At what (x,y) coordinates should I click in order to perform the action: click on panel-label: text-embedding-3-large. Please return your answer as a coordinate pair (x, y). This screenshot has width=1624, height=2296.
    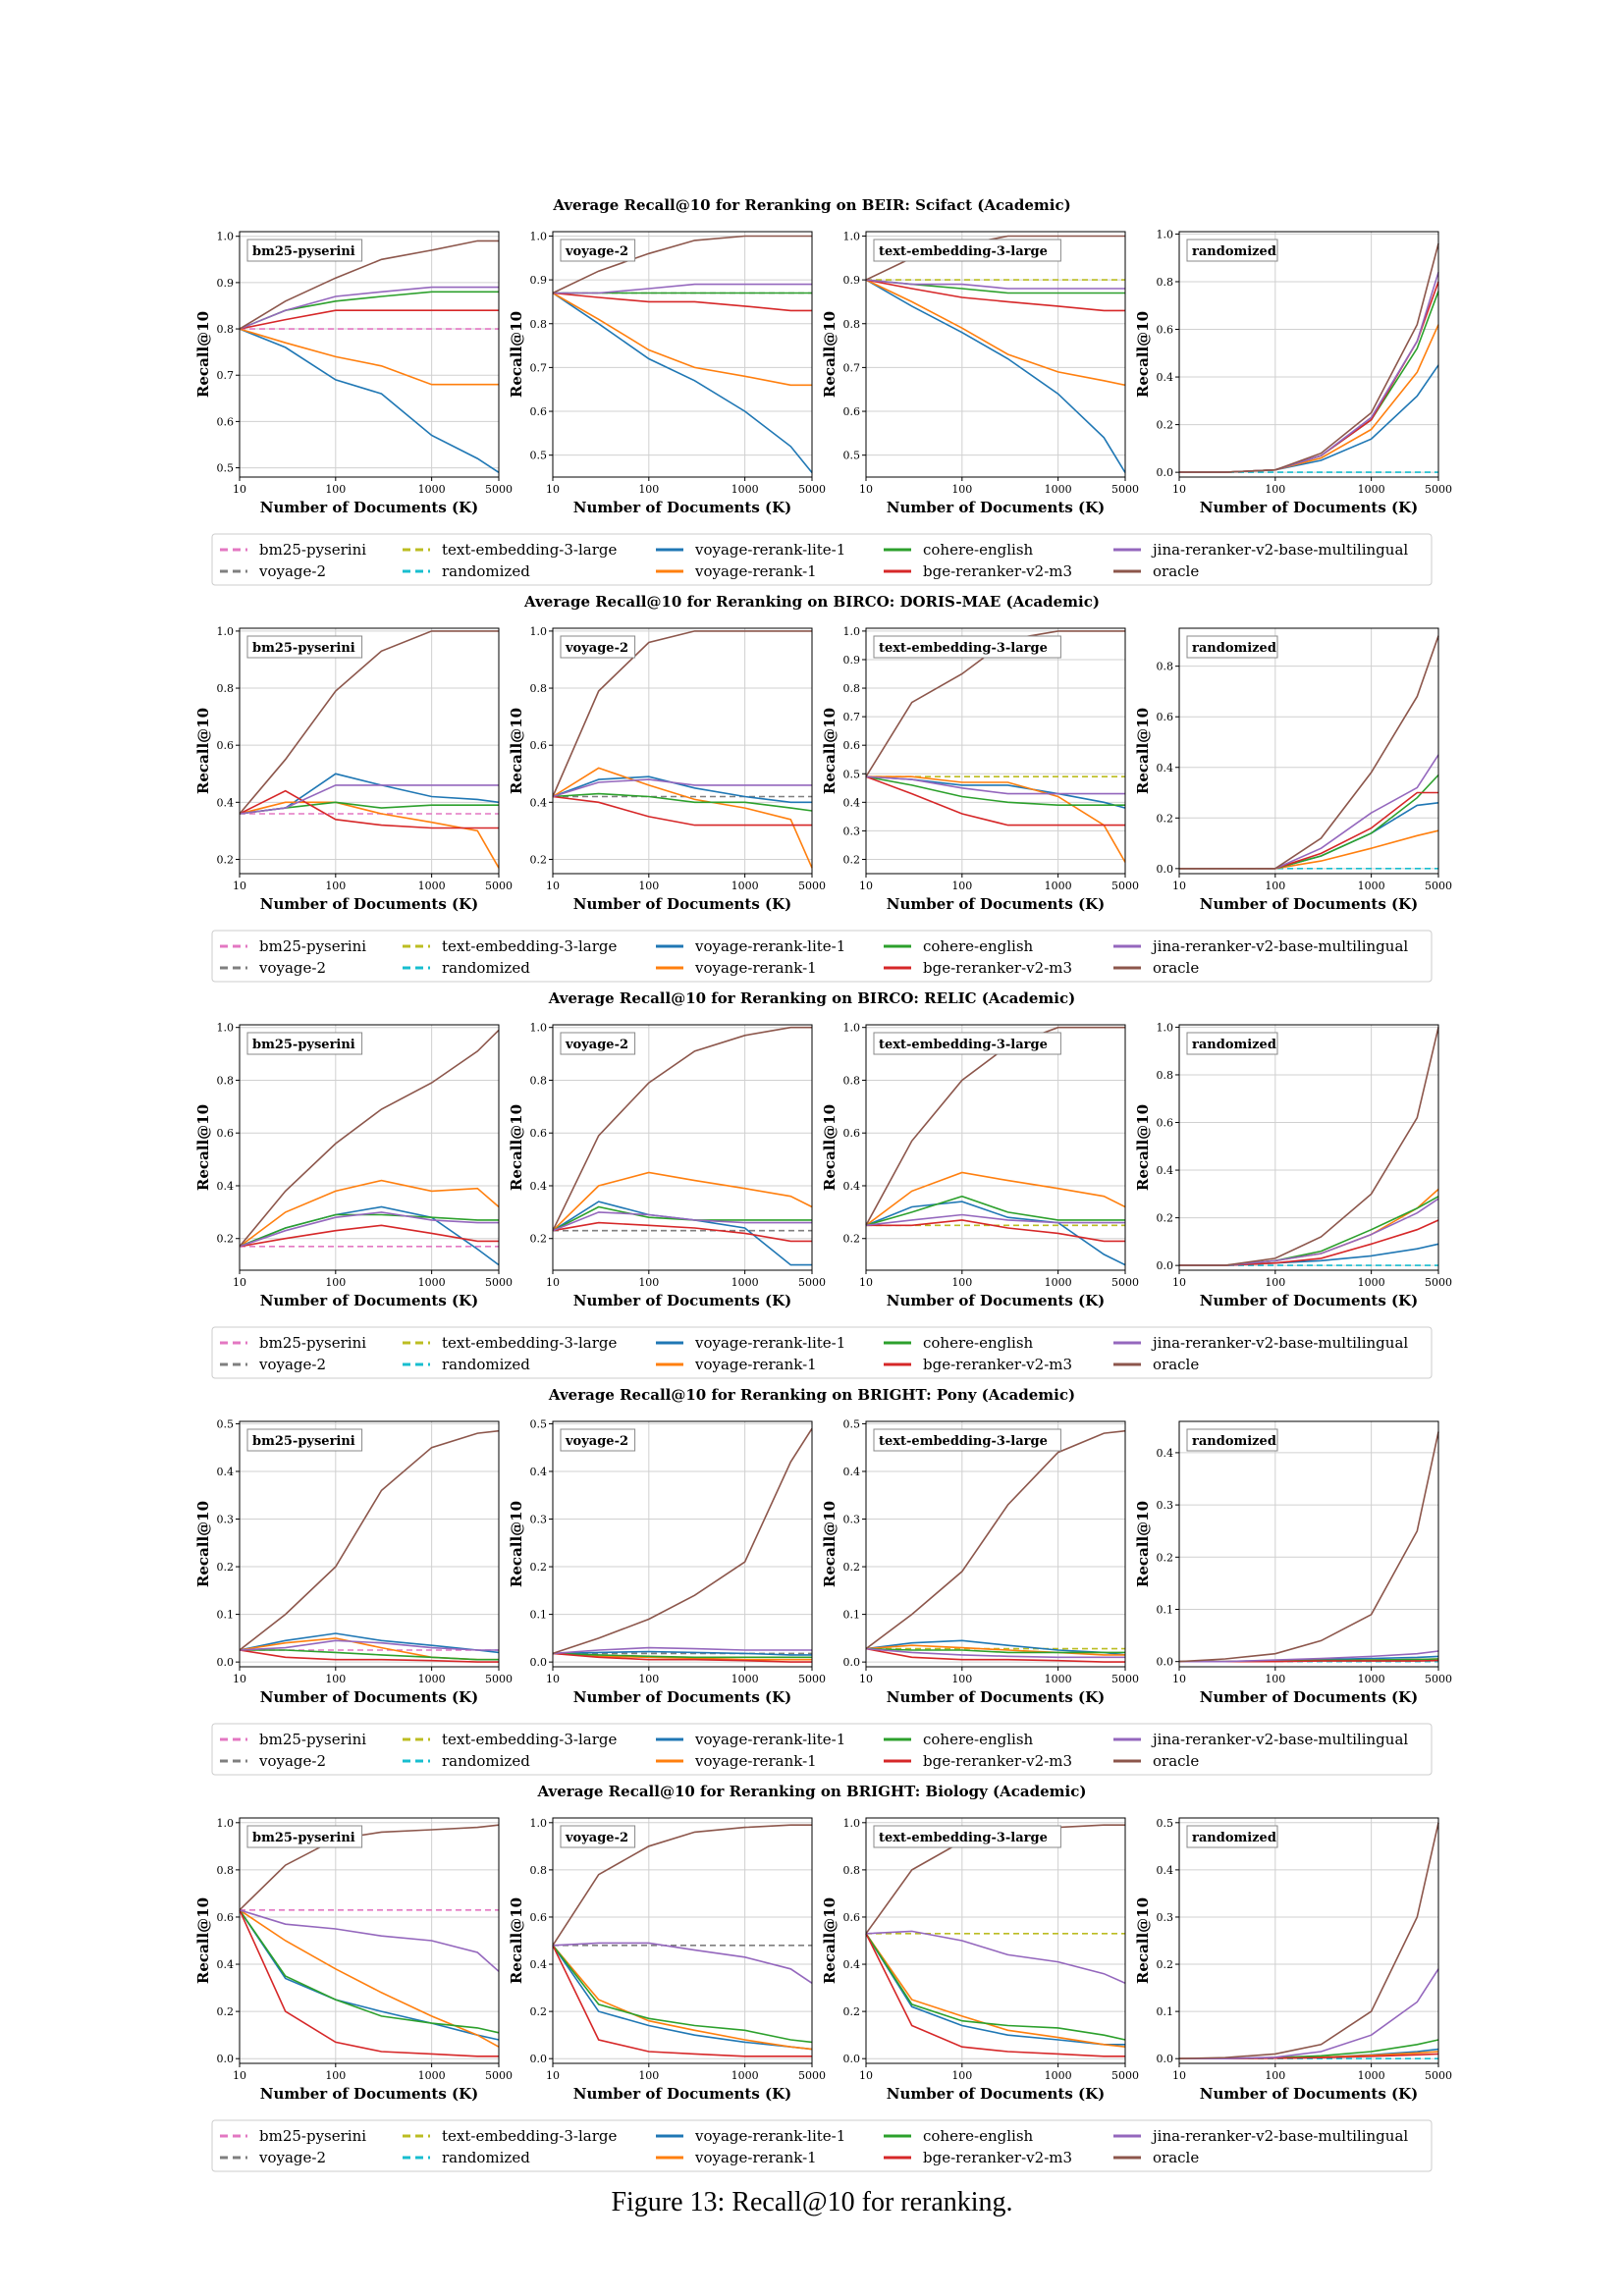
    Looking at the image, I should click on (963, 648).